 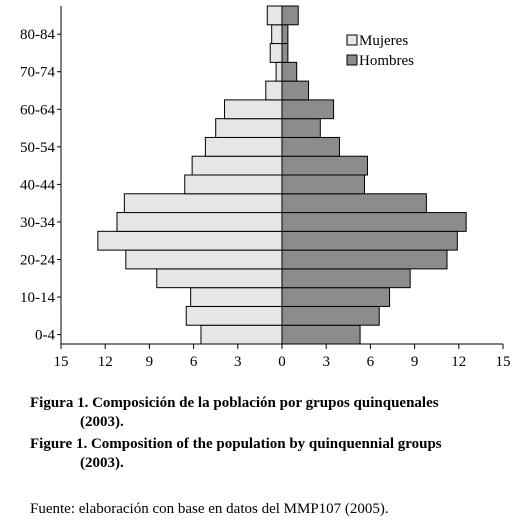 What do you see at coordinates (59, 403) in the screenshot?
I see `caption-spanish-label: Figura 1.` at bounding box center [59, 403].